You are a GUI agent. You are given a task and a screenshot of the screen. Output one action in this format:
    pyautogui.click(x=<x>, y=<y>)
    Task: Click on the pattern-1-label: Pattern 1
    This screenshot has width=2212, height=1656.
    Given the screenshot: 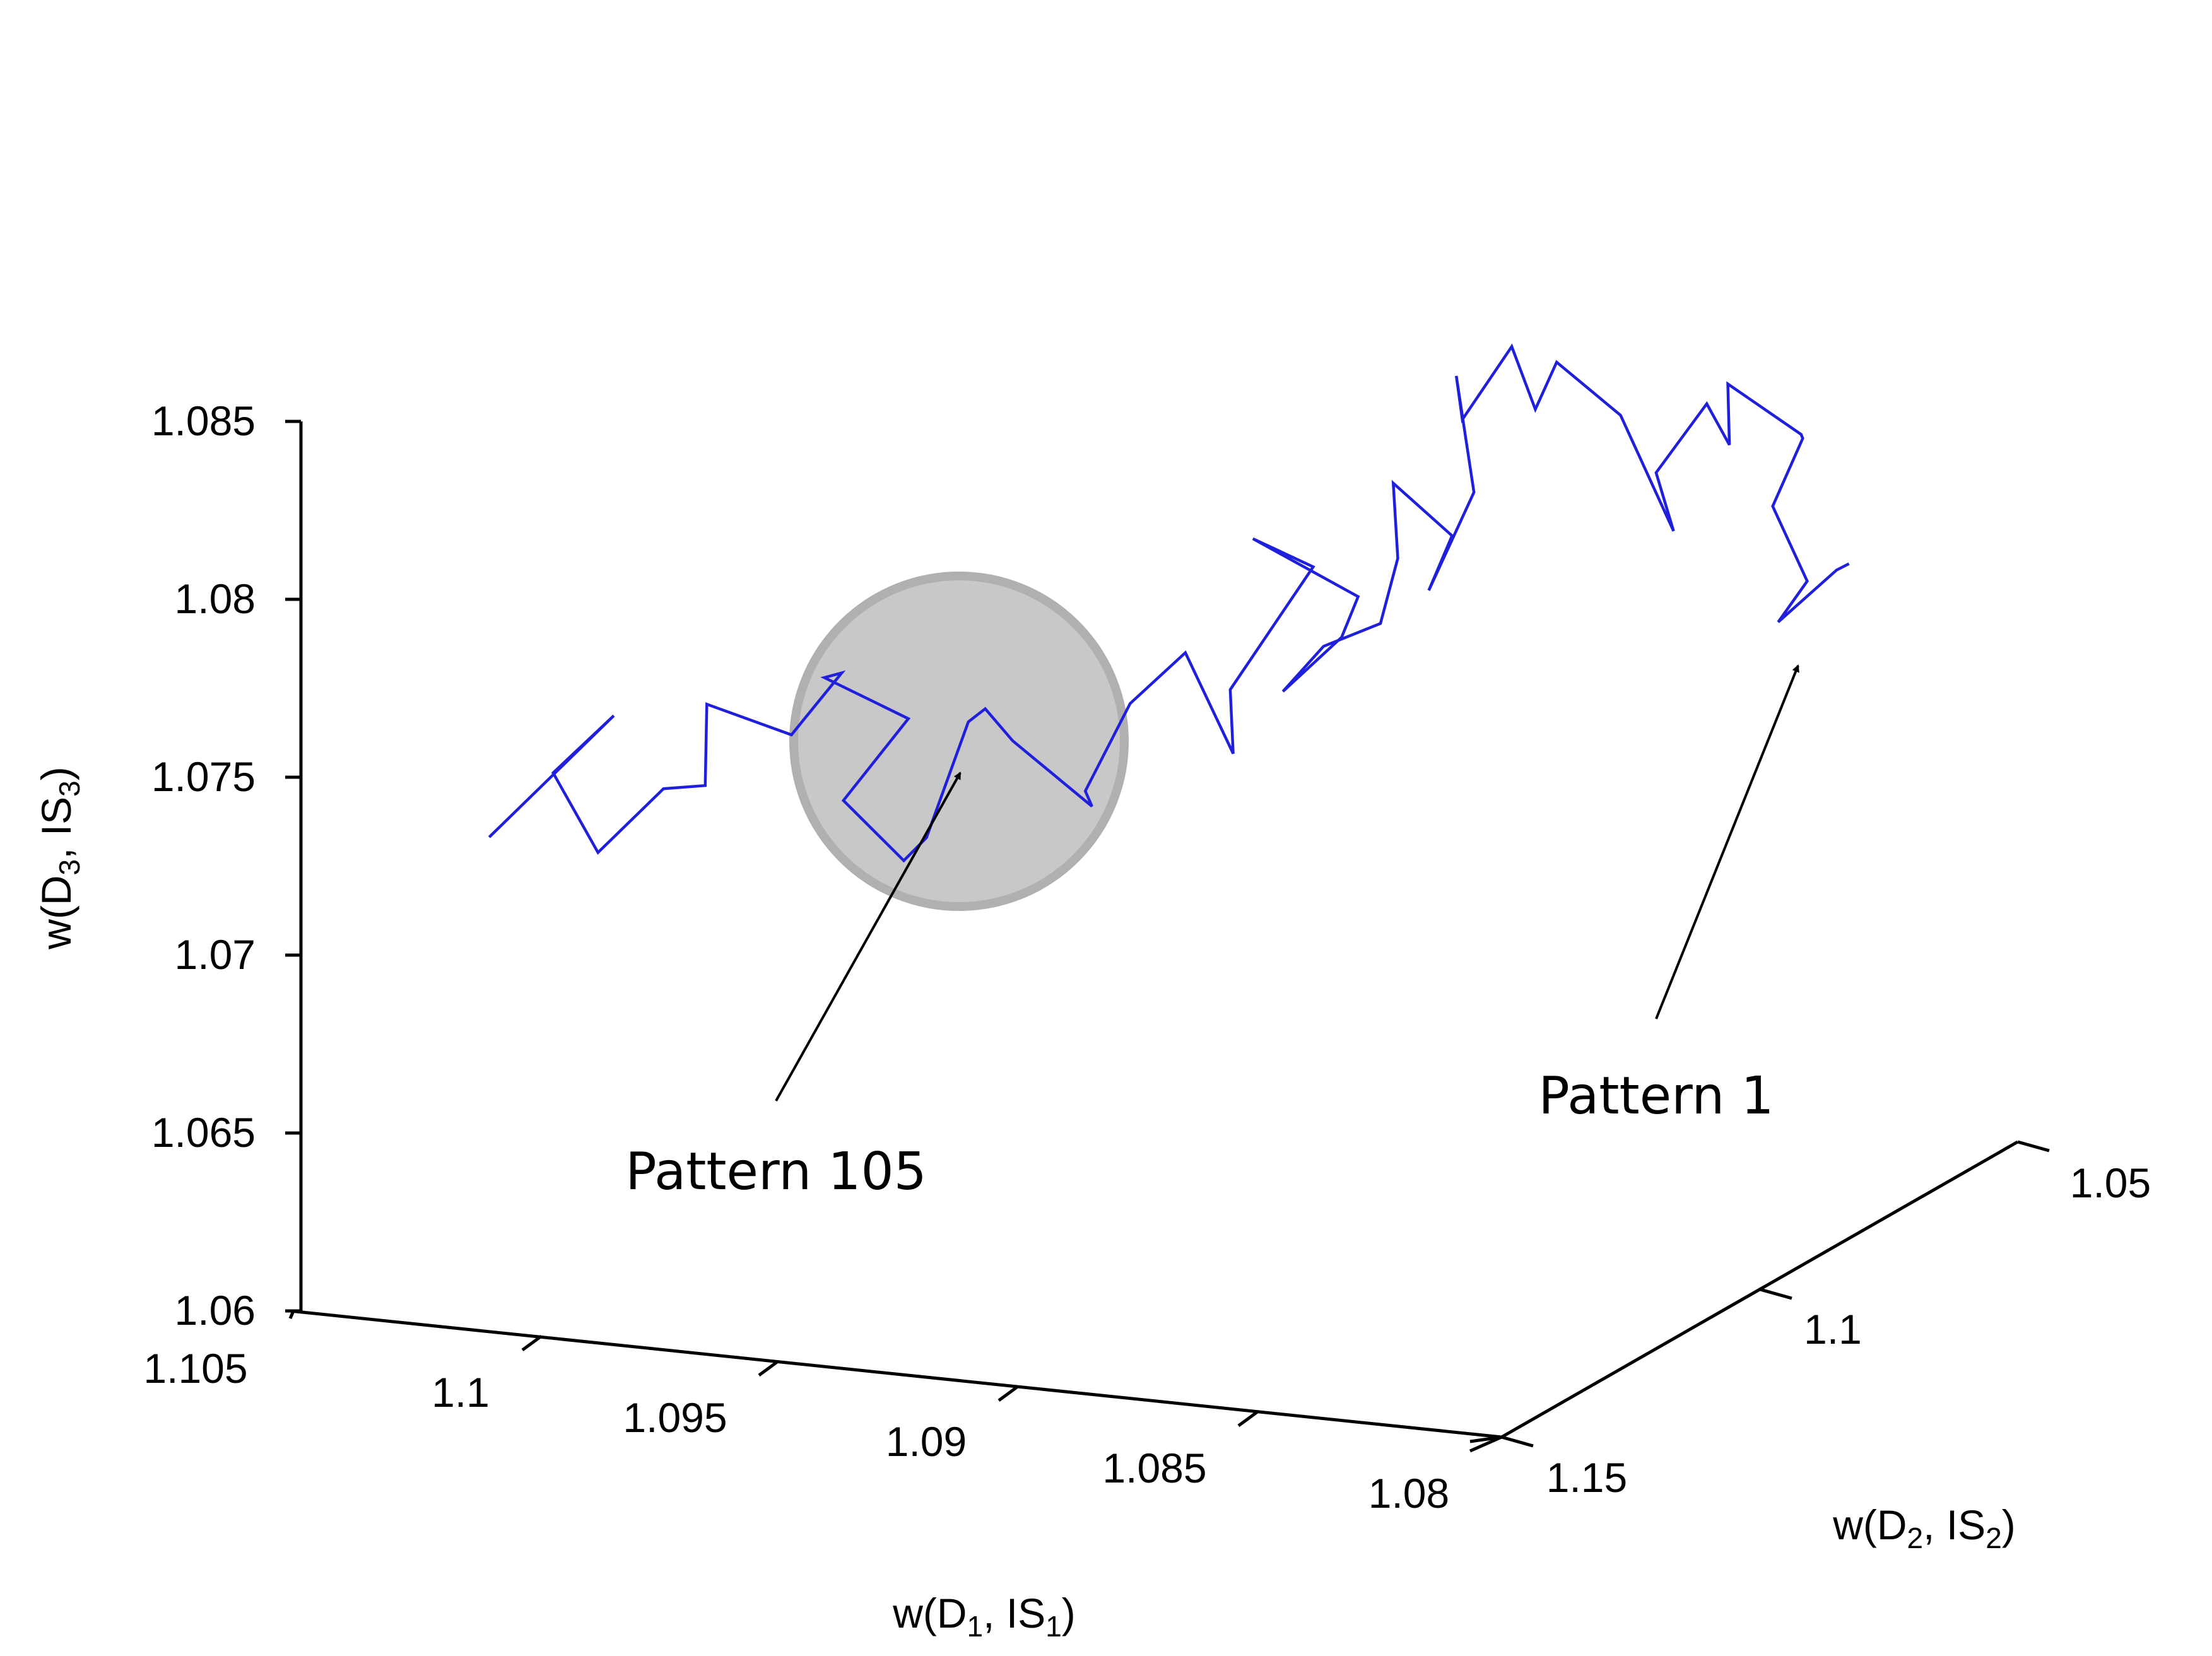 What is the action you would take?
    pyautogui.click(x=1656, y=1096)
    